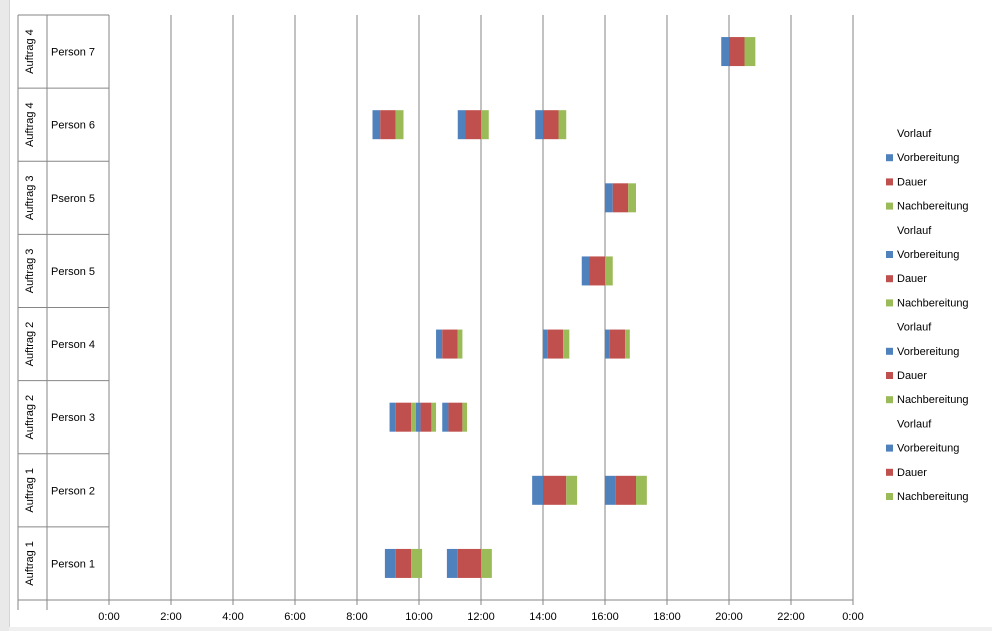  Describe the element at coordinates (73, 126) in the screenshot. I see `person-label: Person 6` at that location.